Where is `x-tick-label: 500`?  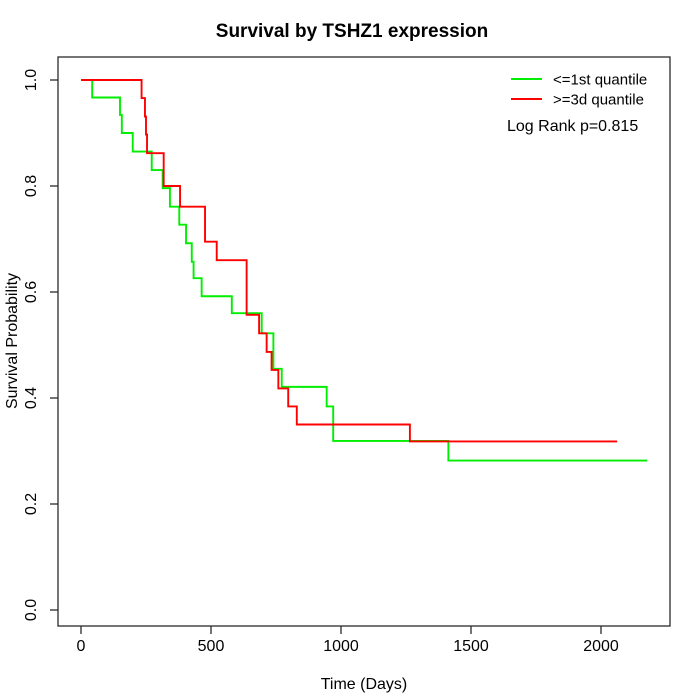 x-tick-label: 500 is located at coordinates (211, 646).